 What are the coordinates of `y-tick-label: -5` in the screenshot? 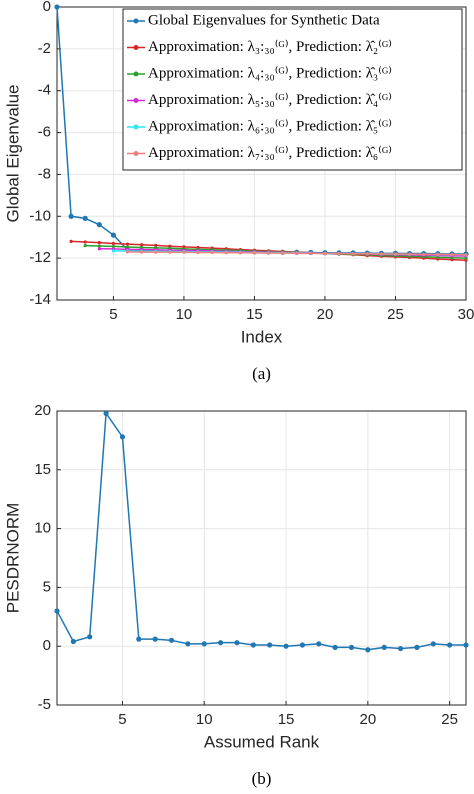 It's located at (44, 704).